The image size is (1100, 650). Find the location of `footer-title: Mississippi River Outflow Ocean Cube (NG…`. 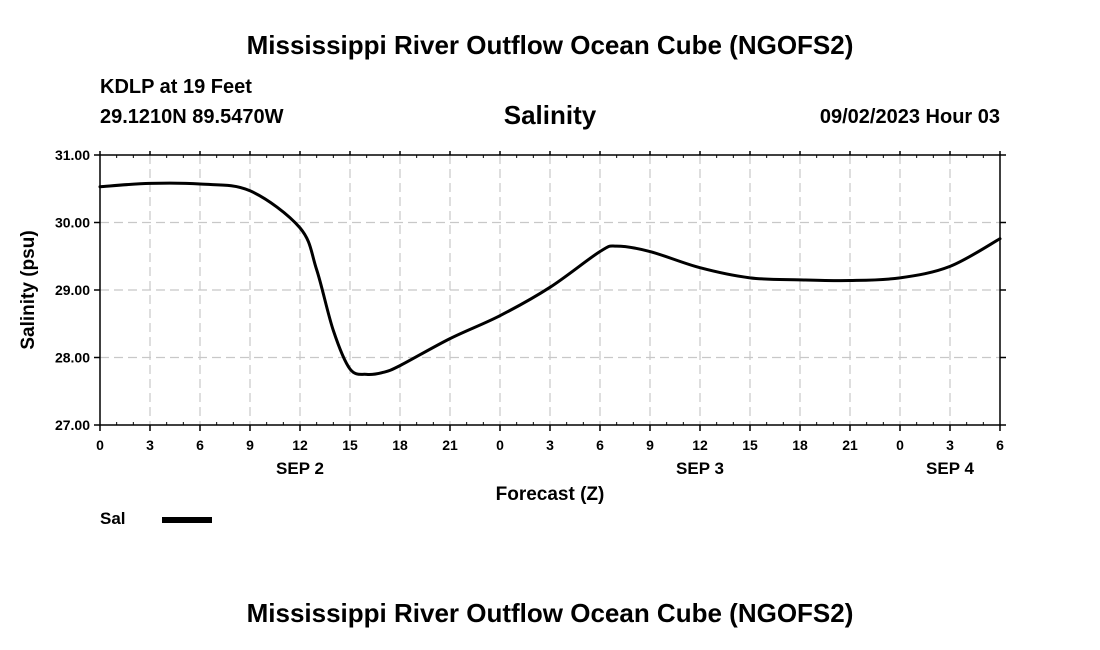

footer-title: Mississippi River Outflow Ocean Cube (NG… is located at coordinates (550, 613).